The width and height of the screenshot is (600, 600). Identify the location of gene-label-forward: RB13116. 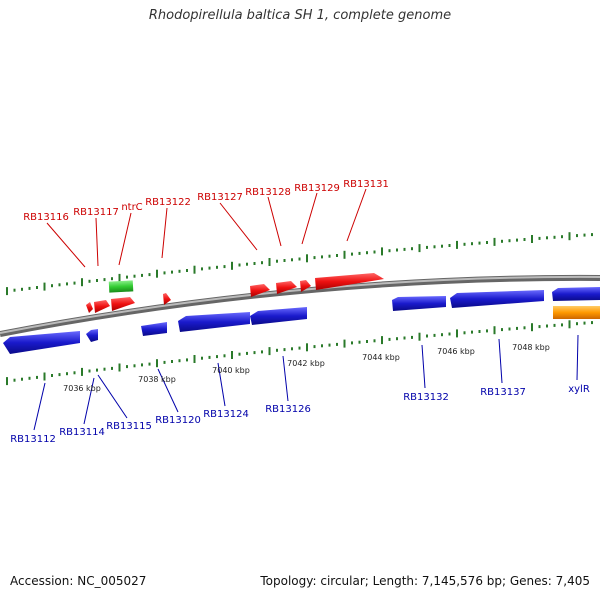
(46, 217).